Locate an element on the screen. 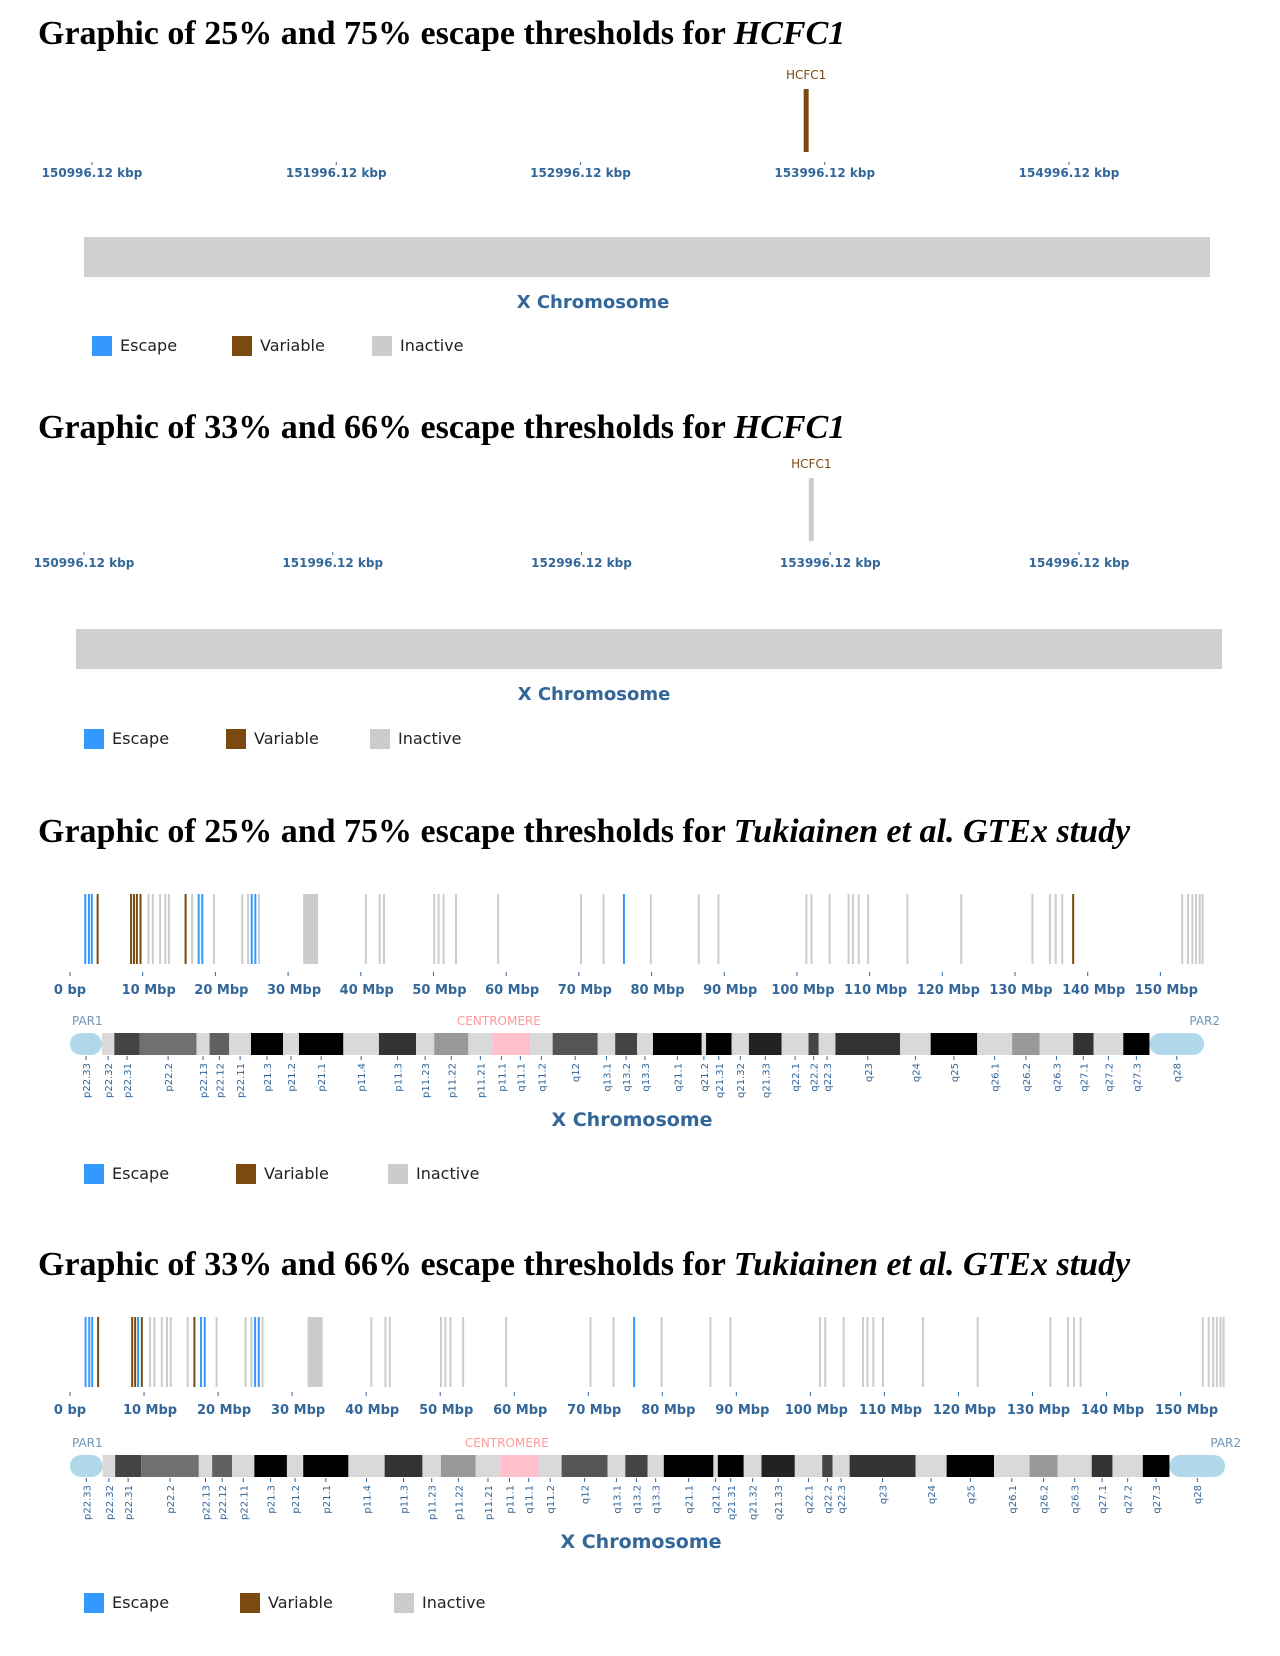  axis-tick-label: 130 Mbp is located at coordinates (1038, 1410).